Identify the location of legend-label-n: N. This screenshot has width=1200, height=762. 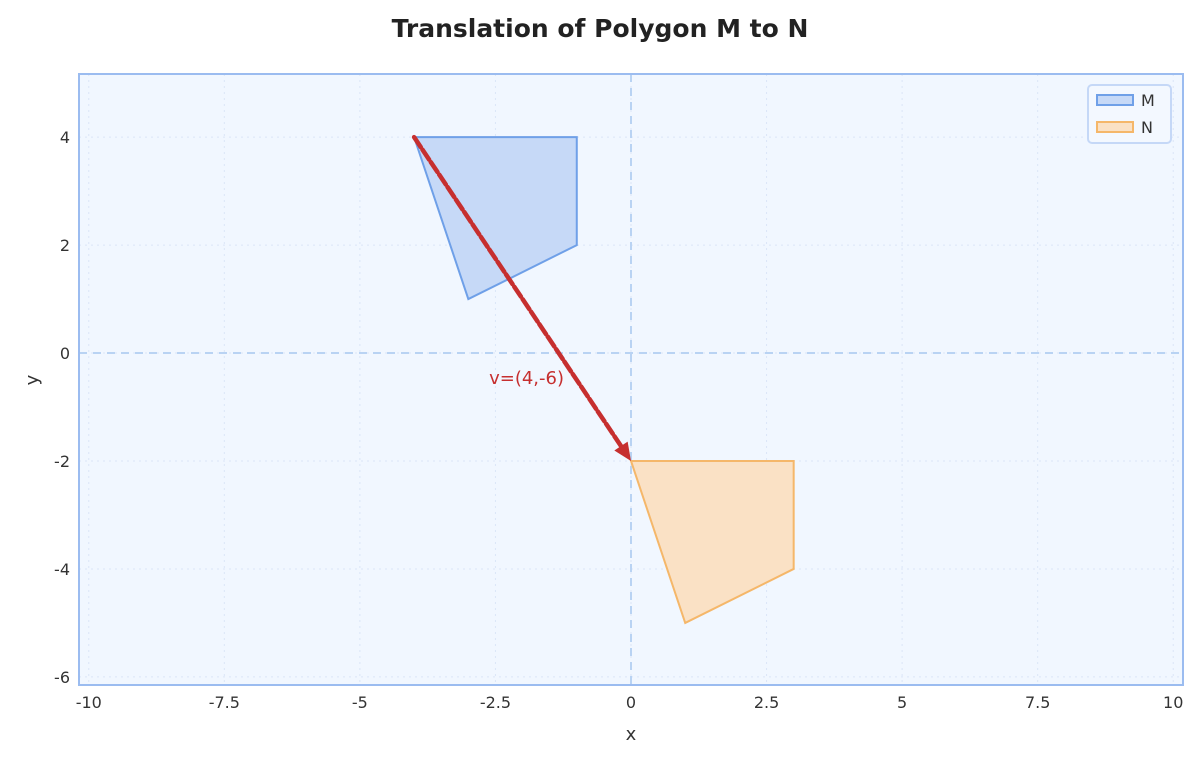
(1147, 127).